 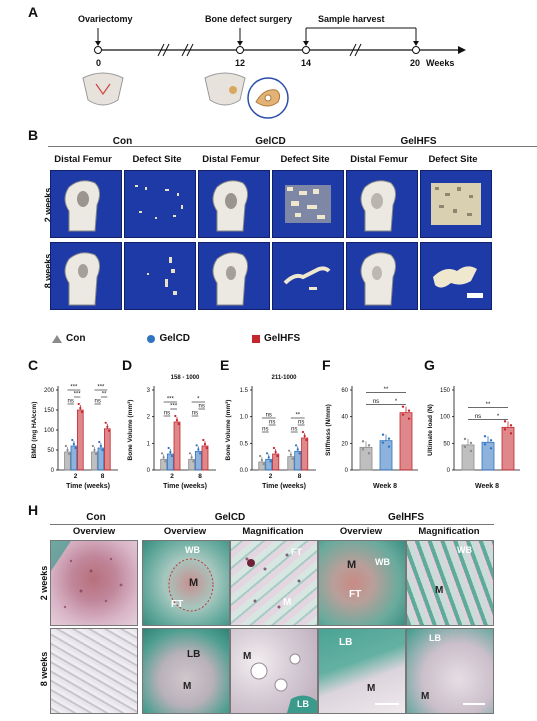 I want to click on ct-tile-con-defect-2w, so click(x=160, y=204).